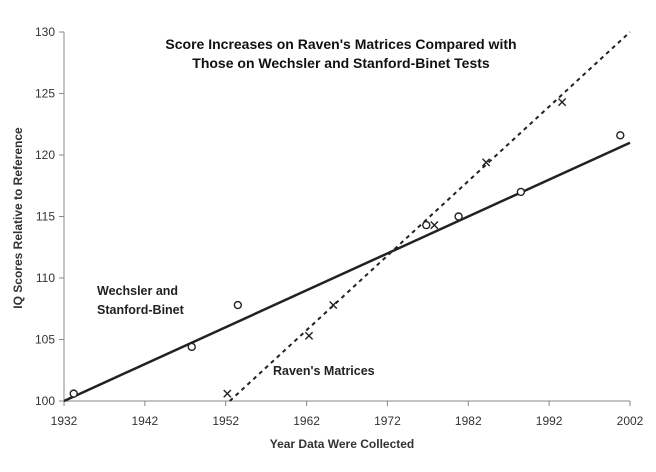  Describe the element at coordinates (225, 421) in the screenshot. I see `x-tick-label: 1952` at that location.